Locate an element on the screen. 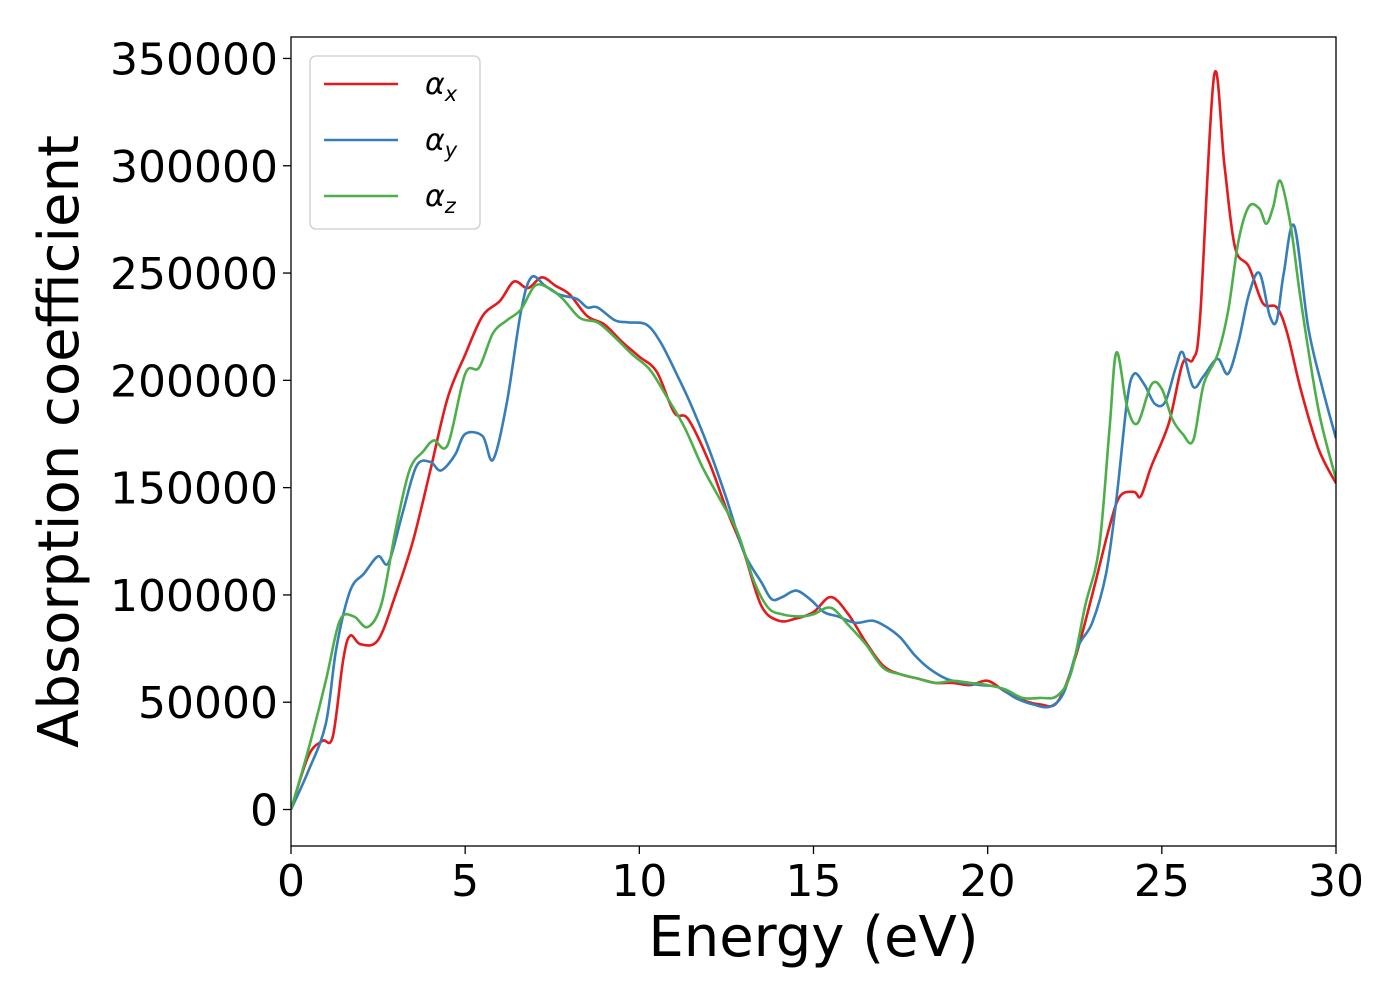 The height and width of the screenshot is (1000, 1400). x-tick-label: 20 is located at coordinates (988, 881).